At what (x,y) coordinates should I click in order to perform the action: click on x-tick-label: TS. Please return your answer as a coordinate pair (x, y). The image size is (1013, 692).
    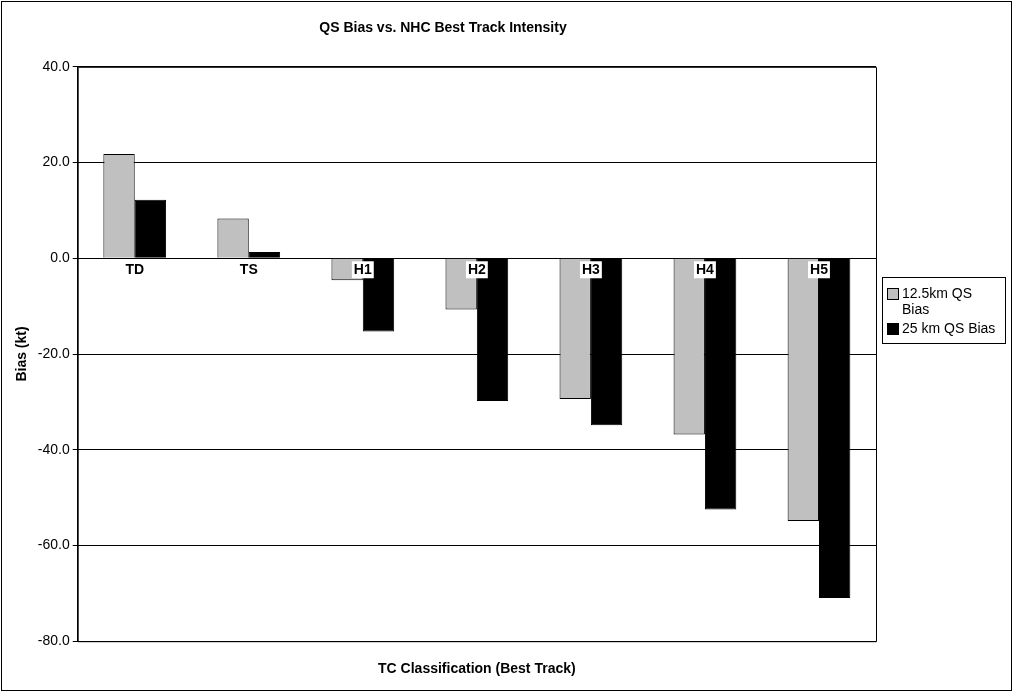
    Looking at the image, I should click on (248, 269).